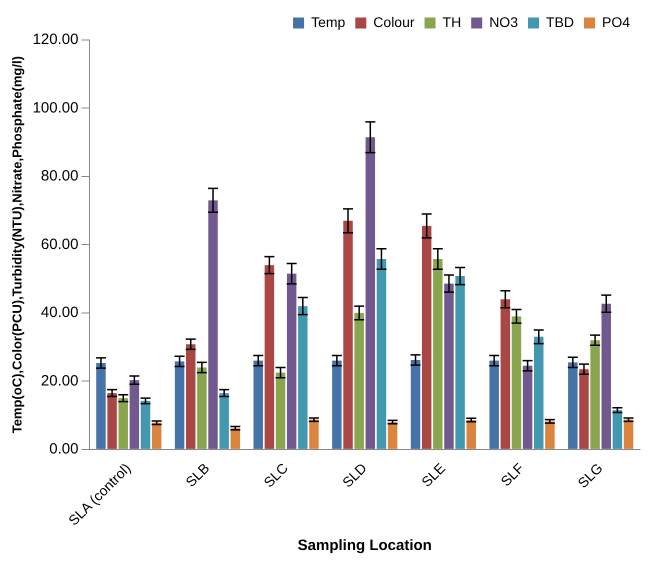 The image size is (654, 563). What do you see at coordinates (616, 22) in the screenshot?
I see `legend-label: PO4` at bounding box center [616, 22].